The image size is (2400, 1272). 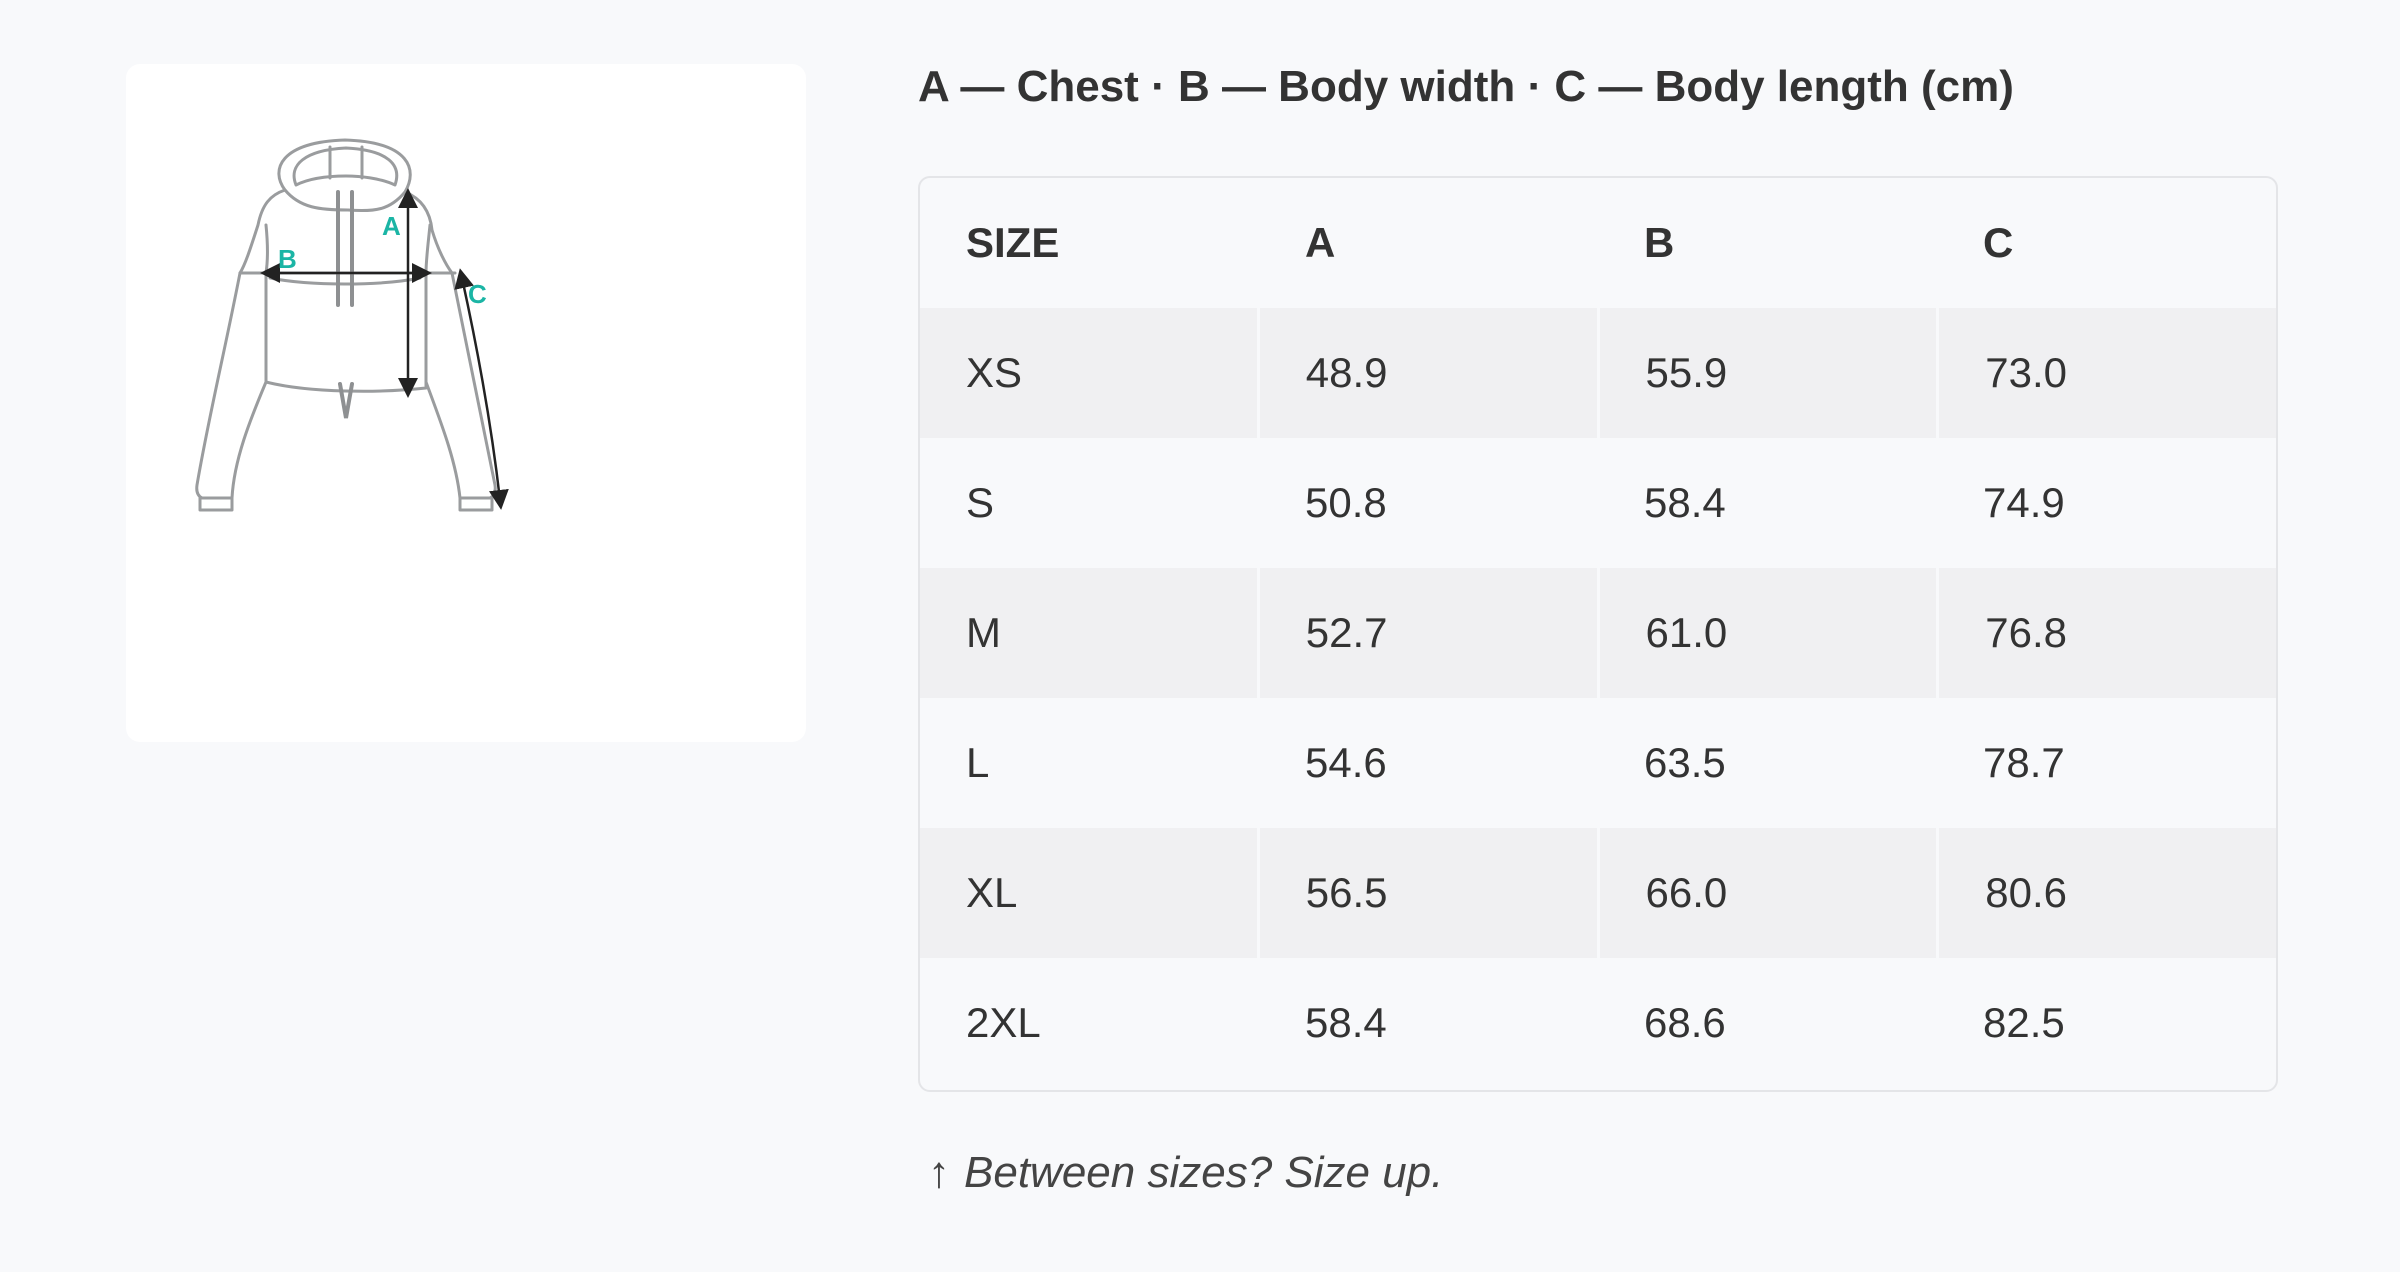 I want to click on table-row: L 54.6 63.5 78.7, so click(x=1598, y=763).